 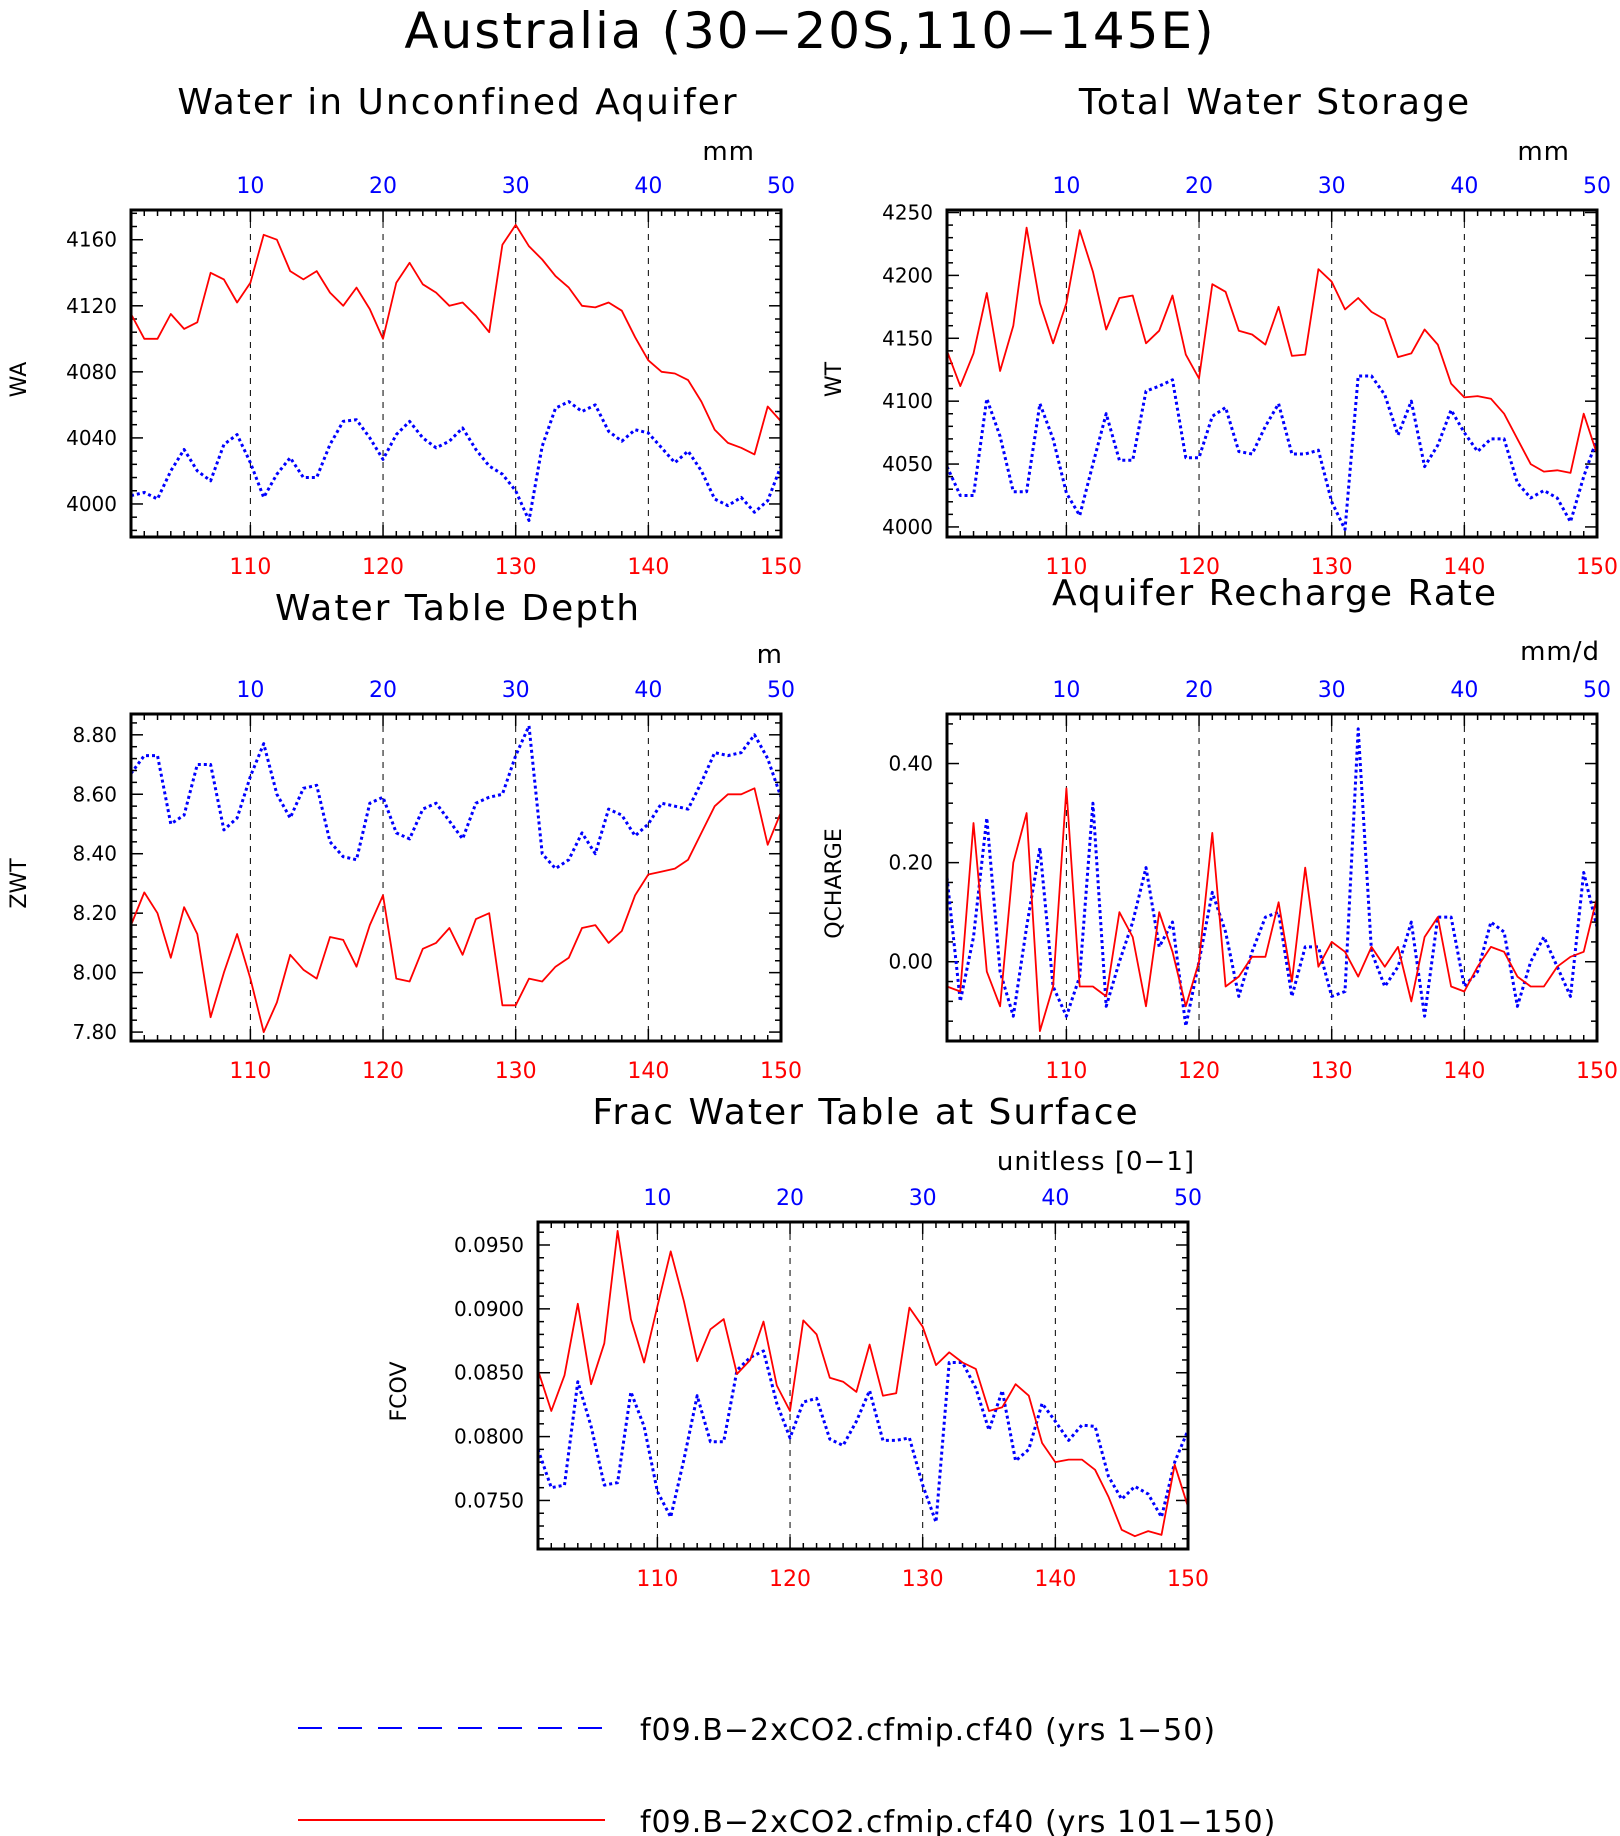 I want to click on y-axis-label: ZWT, so click(x=19, y=883).